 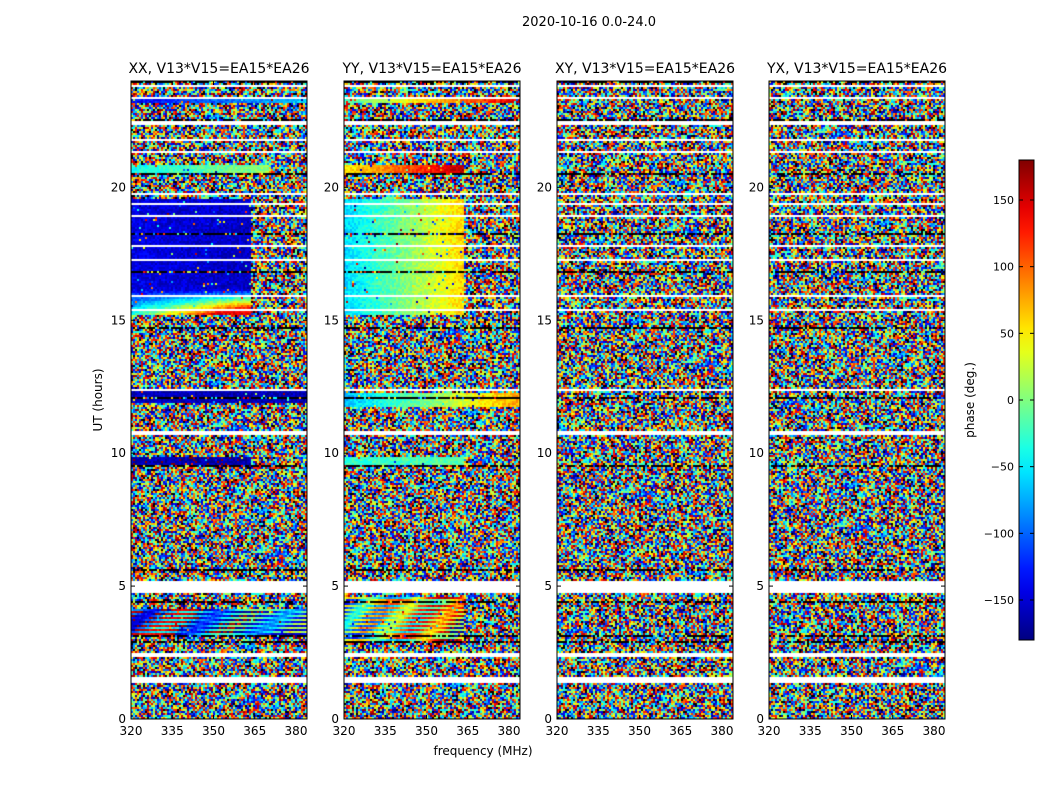 What do you see at coordinates (482, 751) in the screenshot?
I see `x-axis-label: frequency (MHz)` at bounding box center [482, 751].